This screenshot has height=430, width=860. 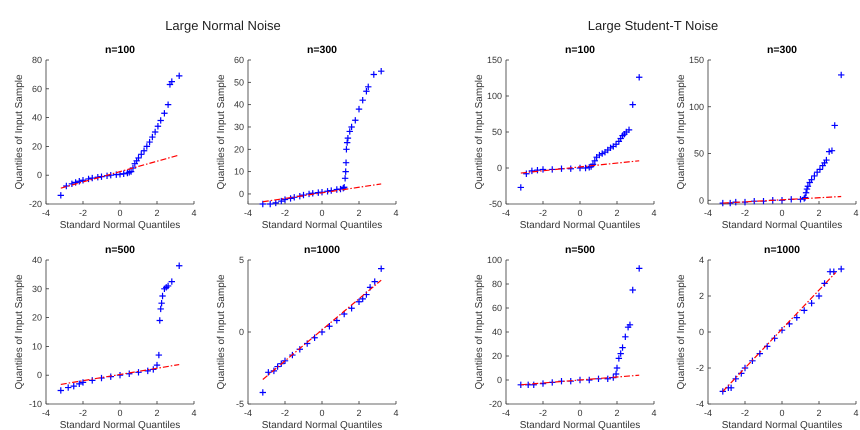 I want to click on y-tick-label: 5, so click(x=241, y=260).